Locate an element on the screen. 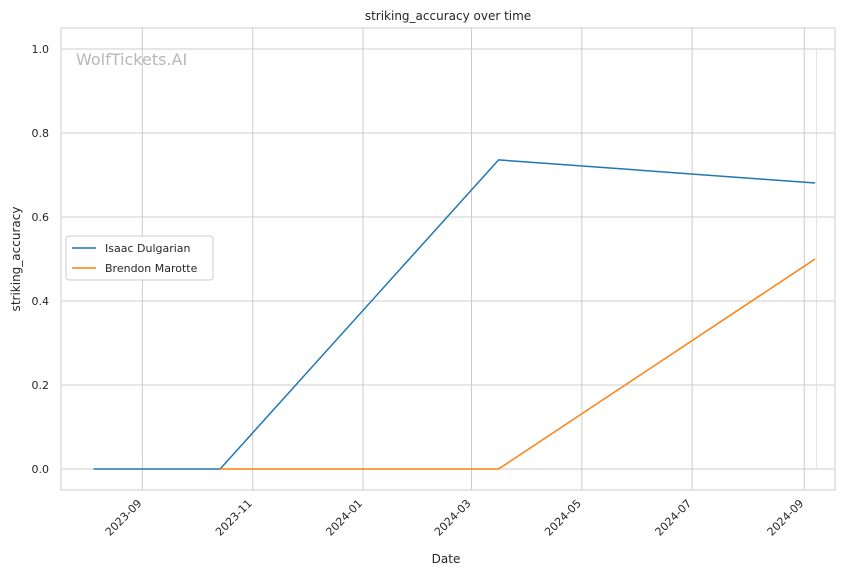  watermark: WolfTickets.AI is located at coordinates (131, 59).